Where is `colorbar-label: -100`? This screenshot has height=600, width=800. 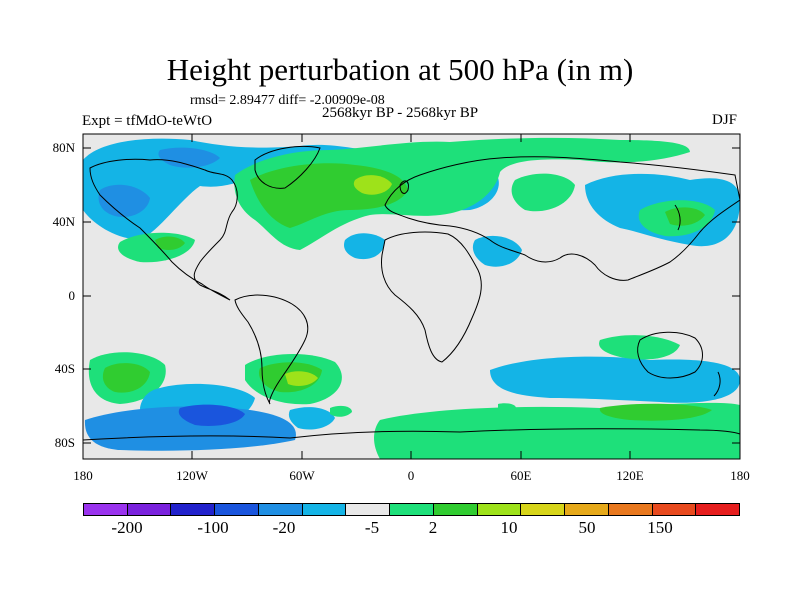
colorbar-label: -100 is located at coordinates (213, 527).